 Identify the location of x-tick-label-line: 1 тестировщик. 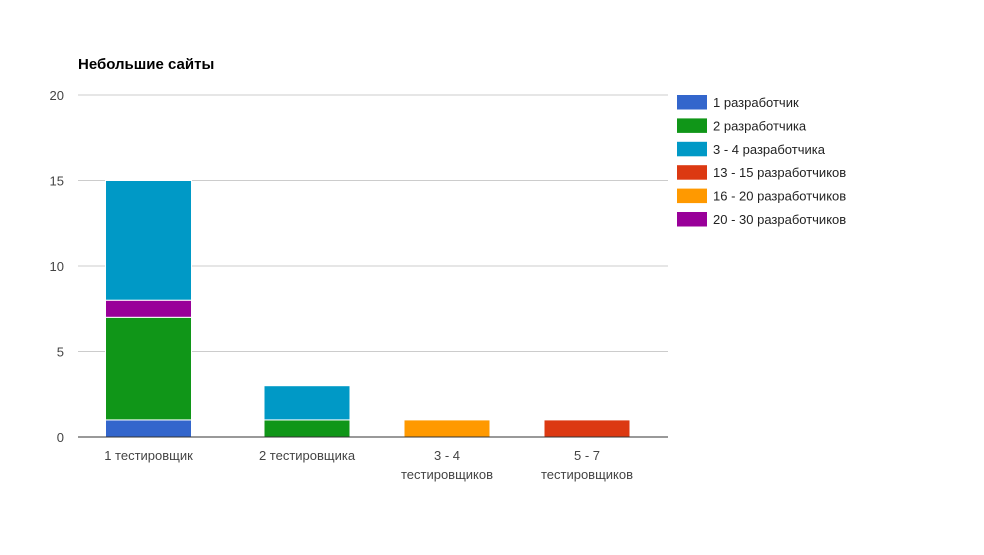
(148, 455).